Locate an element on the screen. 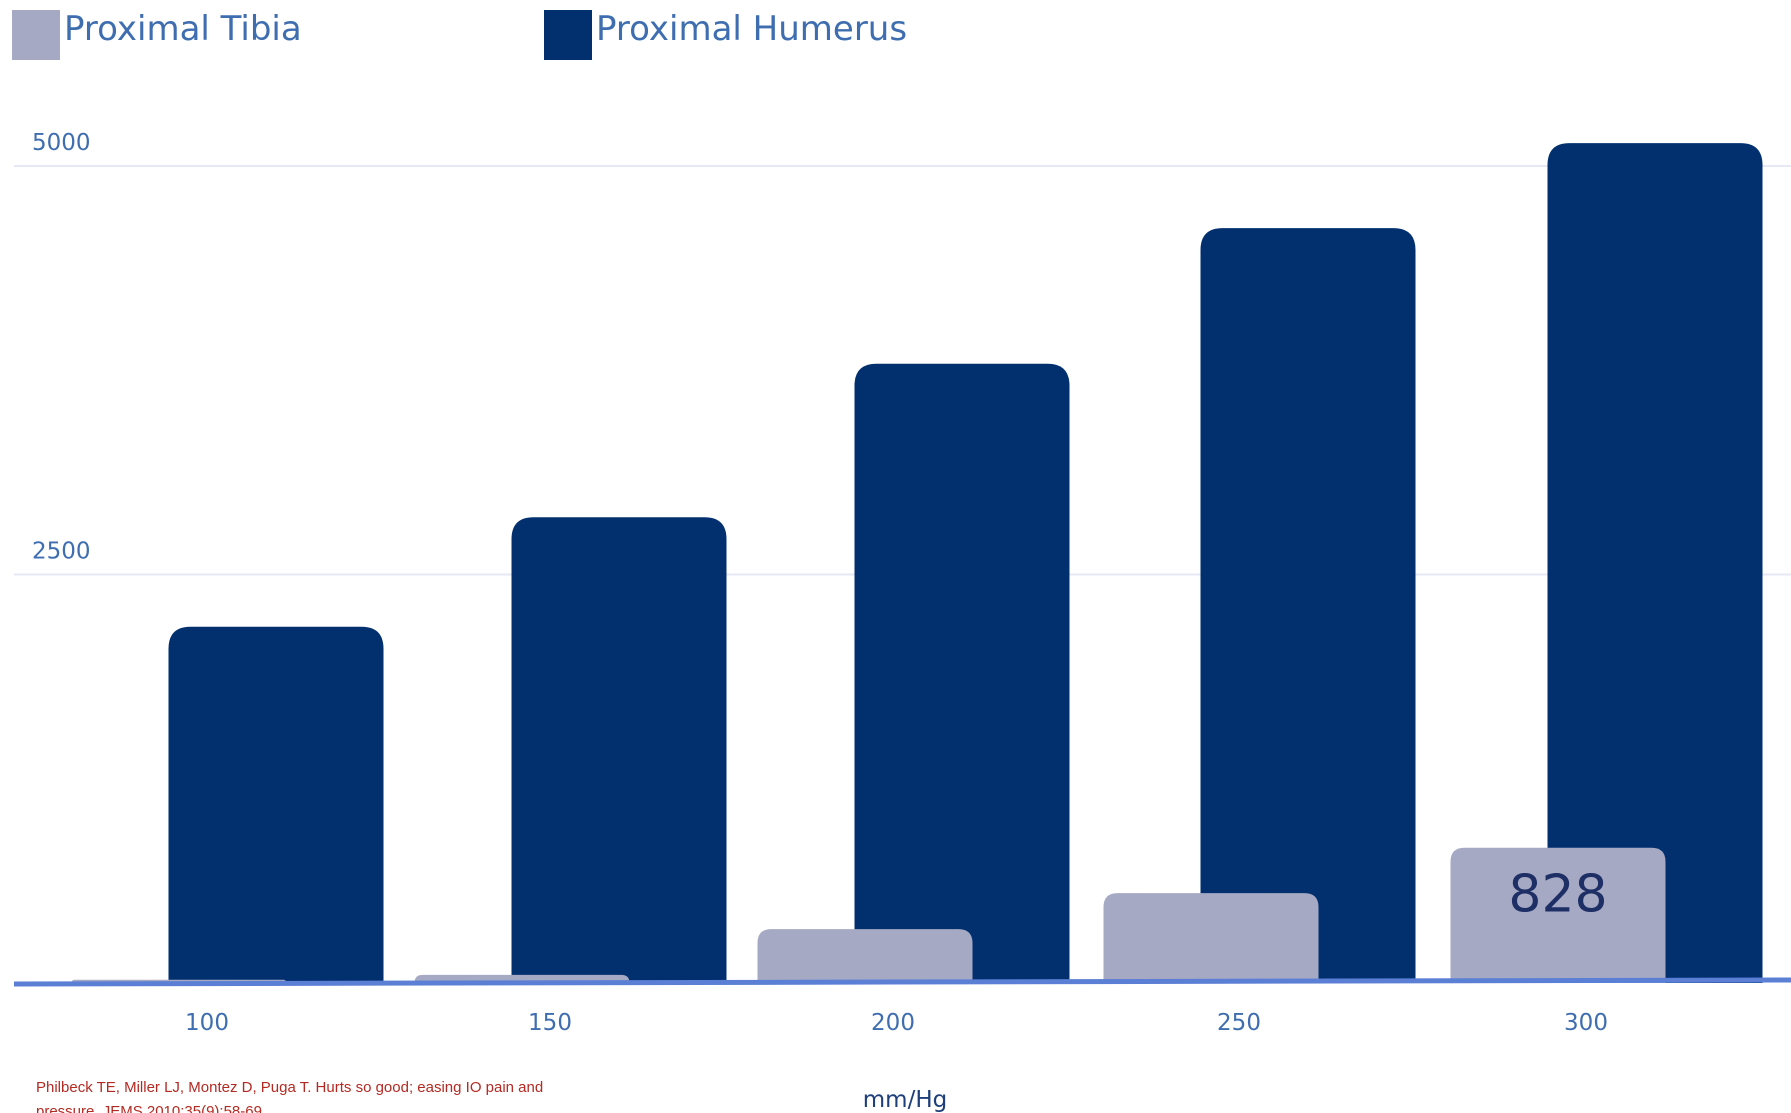  legend-swatch-proximal-humerus is located at coordinates (568, 35).